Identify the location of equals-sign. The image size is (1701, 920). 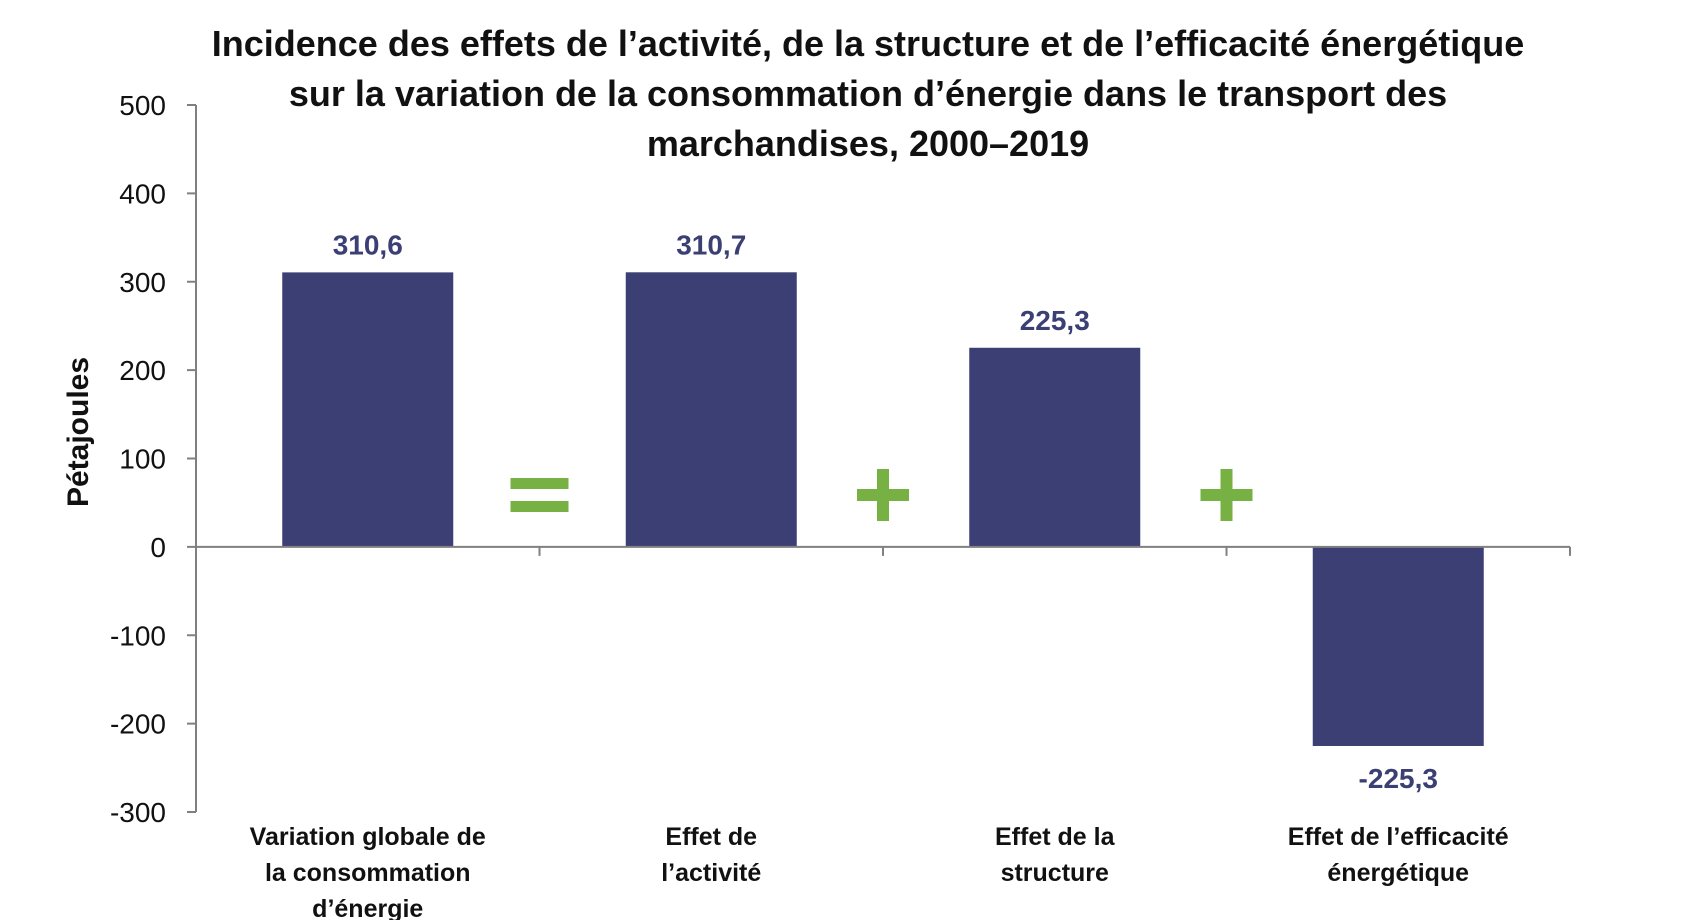
(539, 495).